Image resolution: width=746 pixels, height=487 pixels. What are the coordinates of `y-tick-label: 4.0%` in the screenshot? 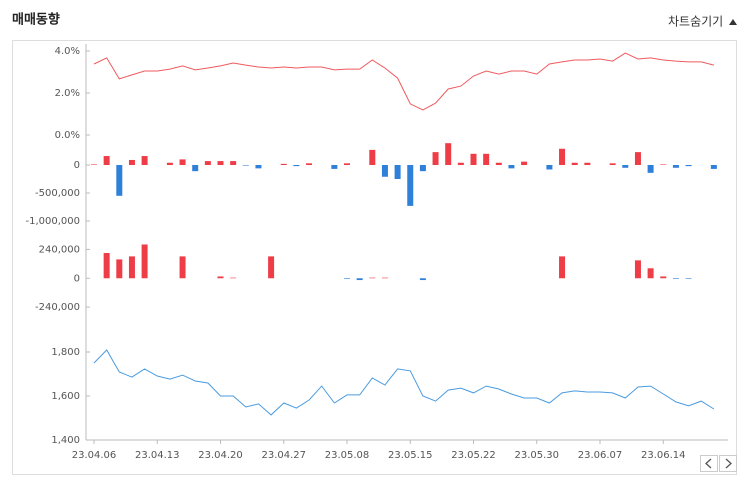 It's located at (67, 51).